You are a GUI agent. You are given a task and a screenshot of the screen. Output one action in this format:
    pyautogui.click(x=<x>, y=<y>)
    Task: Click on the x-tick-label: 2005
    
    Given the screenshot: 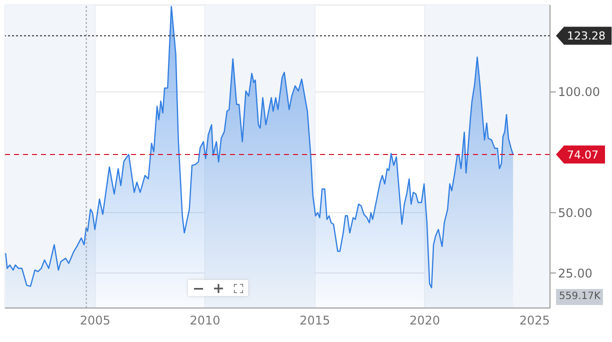 What is the action you would take?
    pyautogui.click(x=95, y=321)
    